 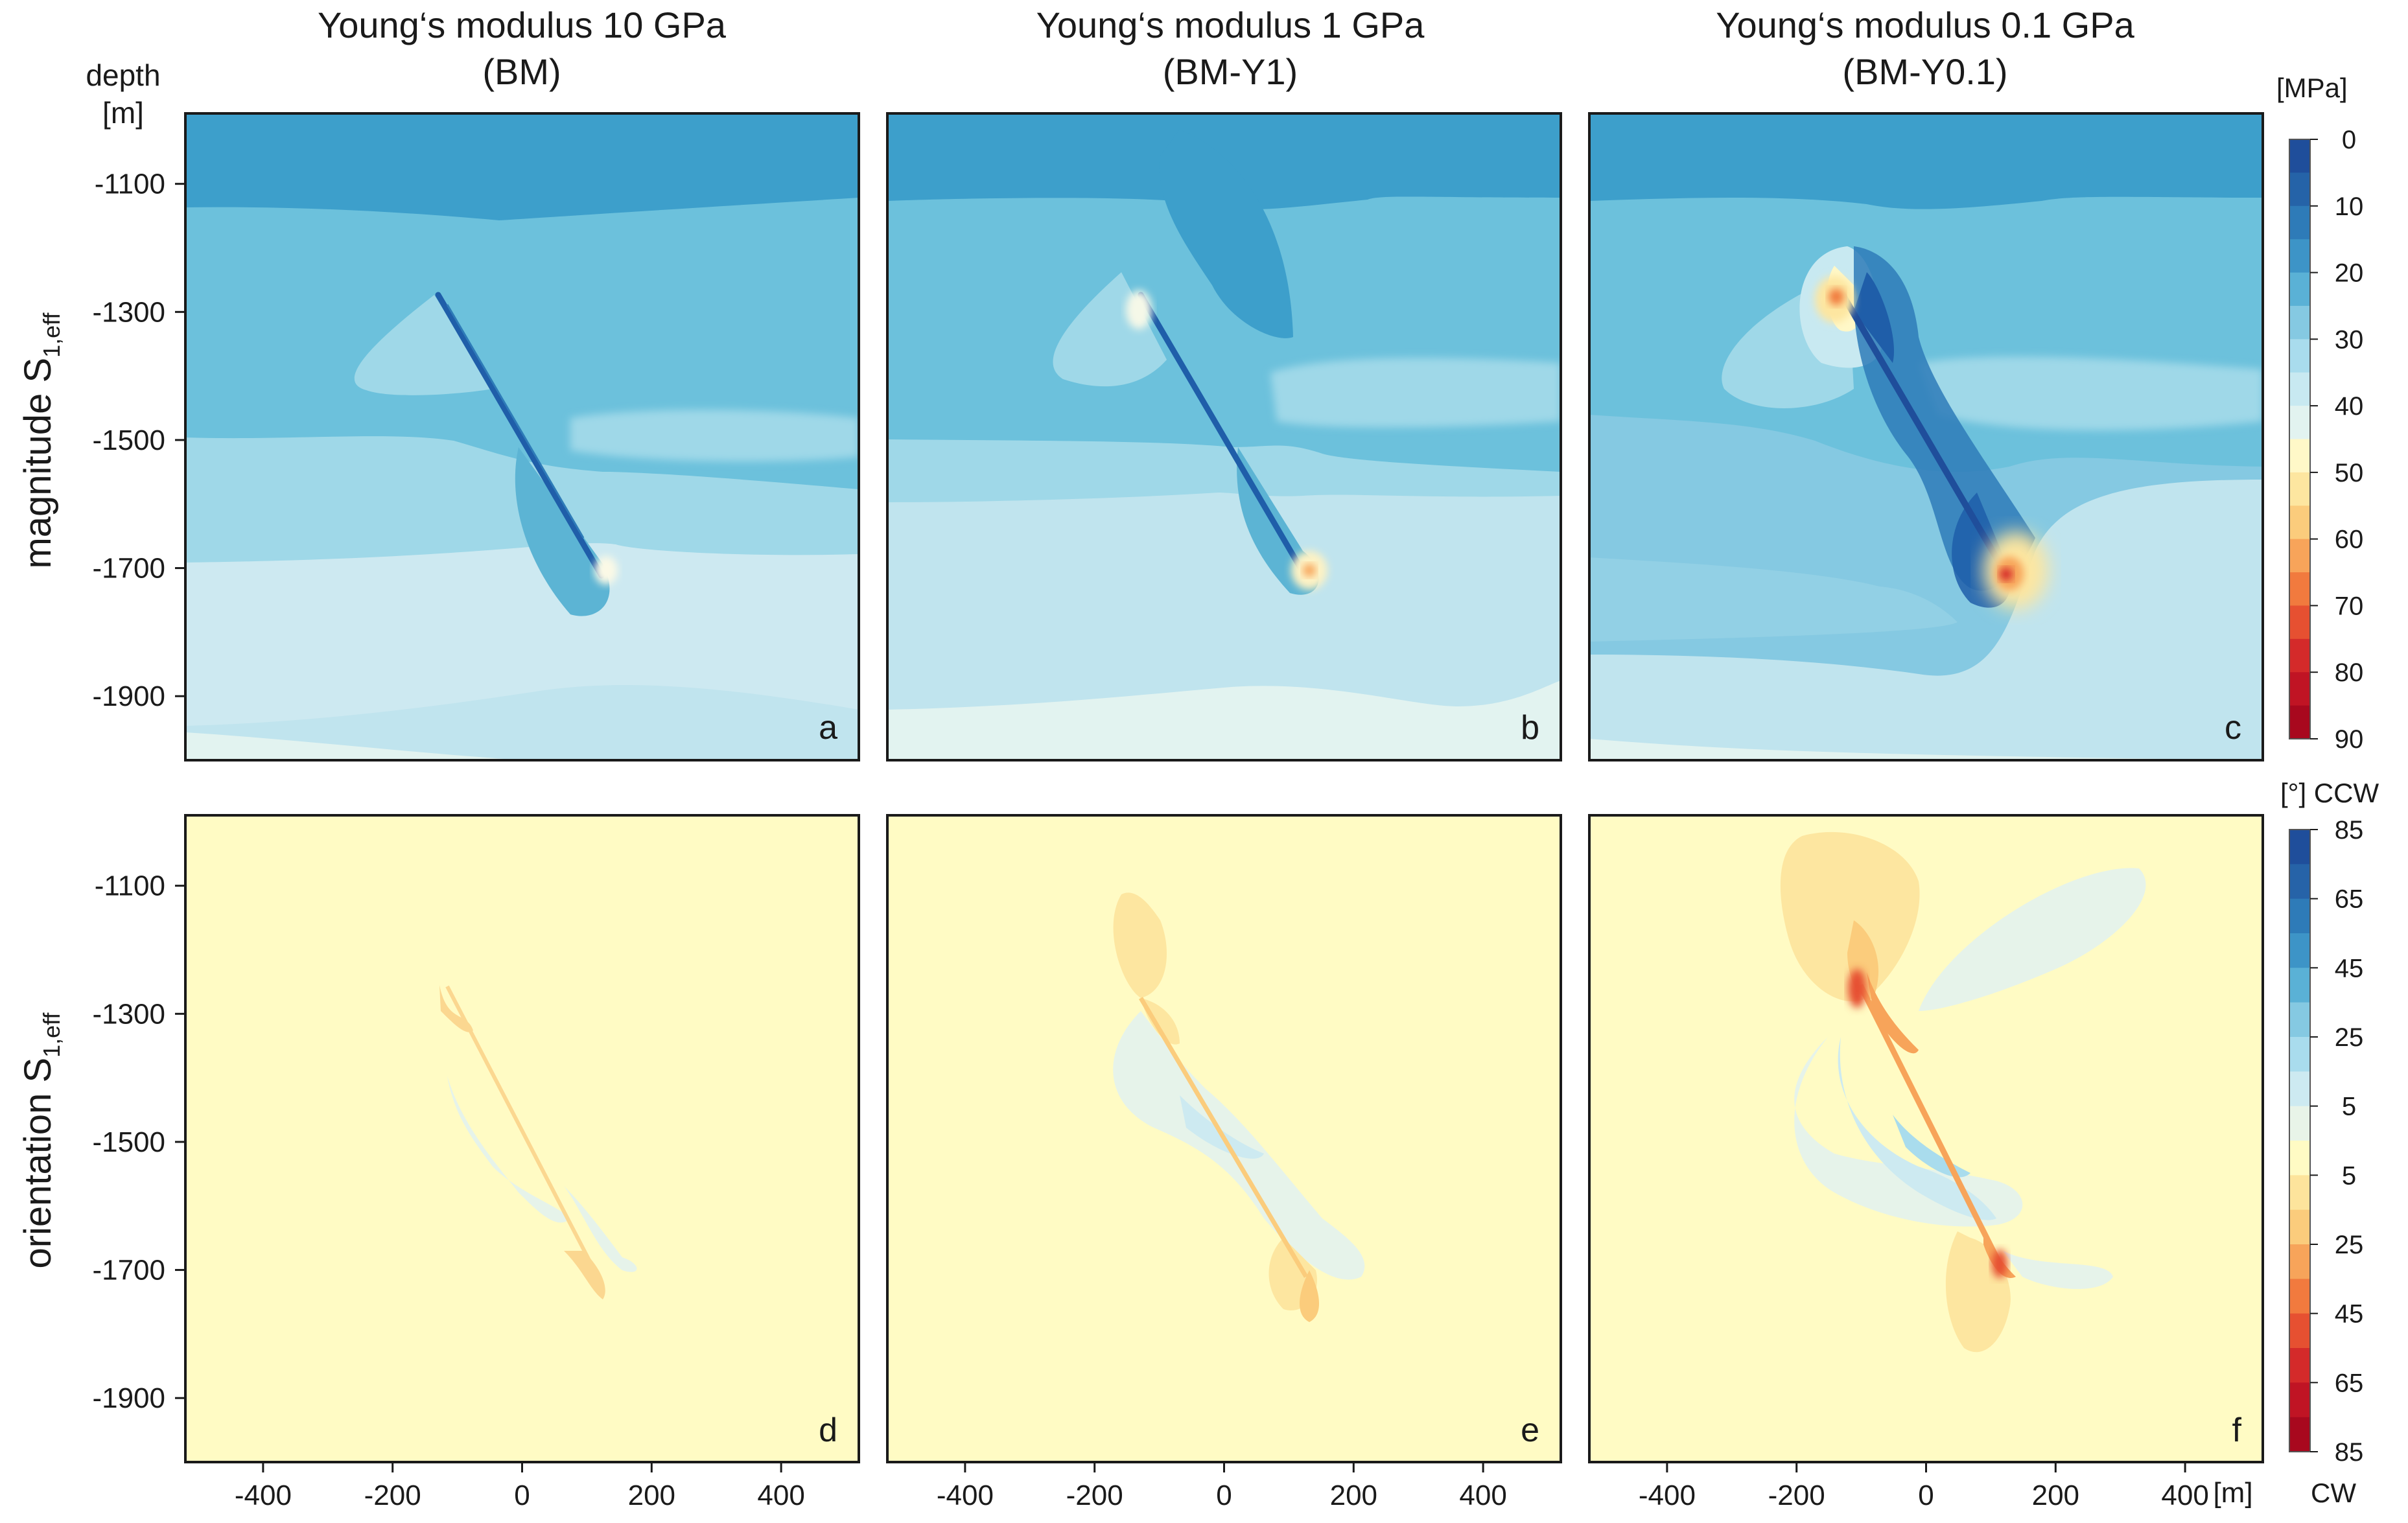 I want to click on y-axis-label-depth: depth, so click(x=123, y=75).